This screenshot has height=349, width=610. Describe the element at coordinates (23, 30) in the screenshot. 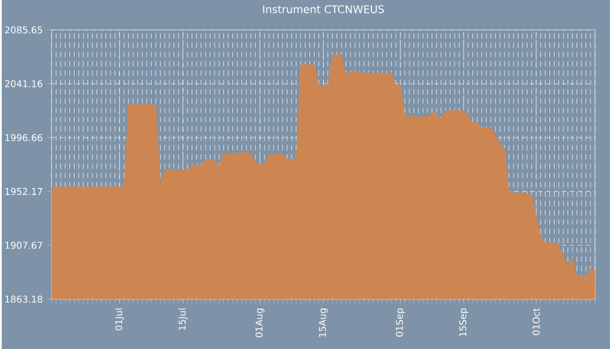

I see `y-tick-label: 2085.65` at that location.